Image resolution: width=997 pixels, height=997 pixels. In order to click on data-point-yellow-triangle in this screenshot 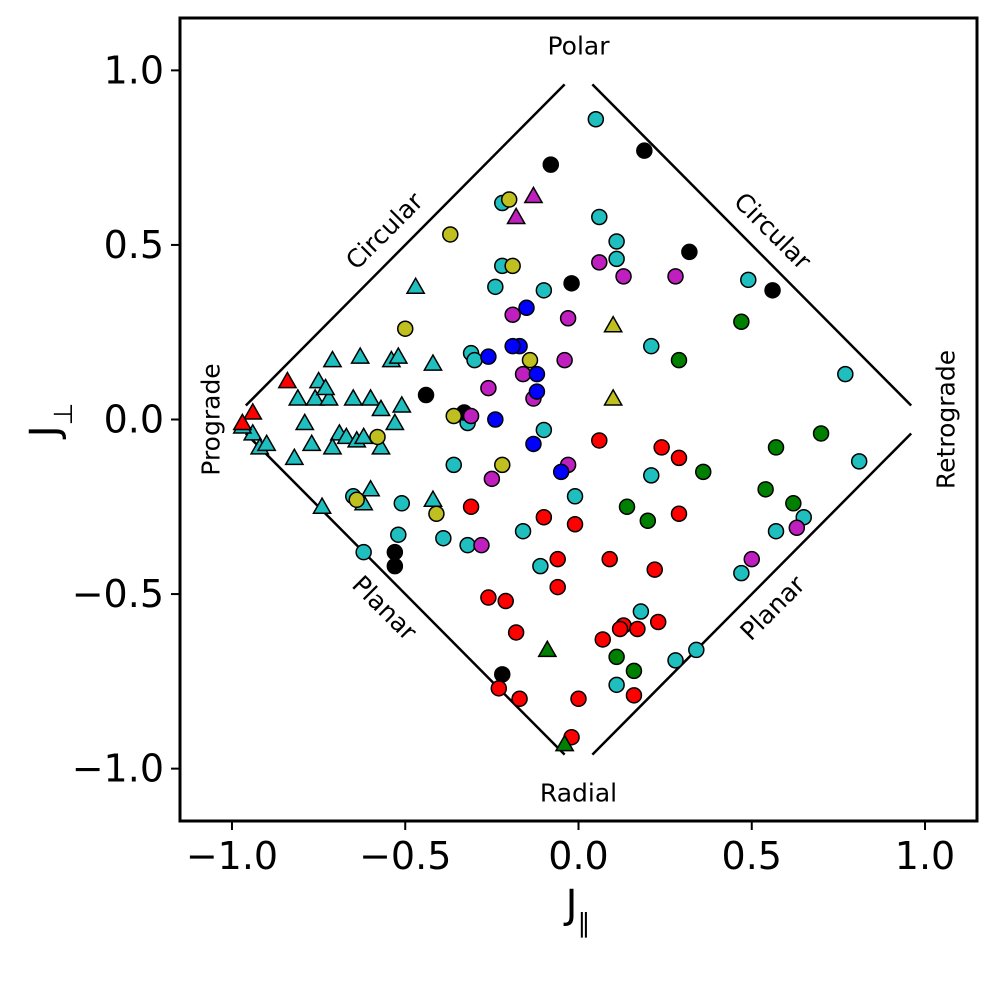, I will do `click(613, 397)`.